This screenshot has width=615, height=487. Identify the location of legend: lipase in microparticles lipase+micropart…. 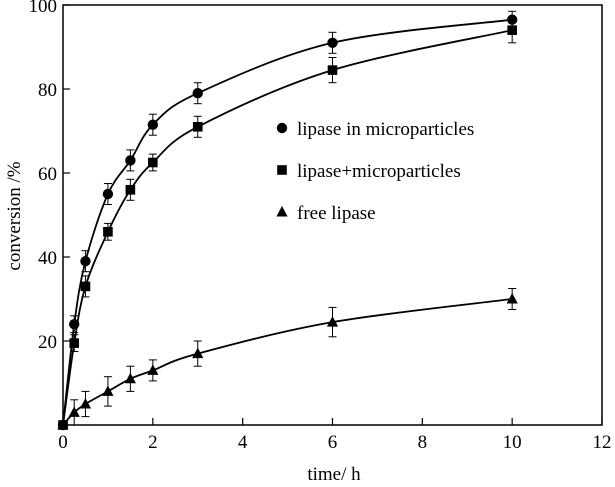
(375, 171).